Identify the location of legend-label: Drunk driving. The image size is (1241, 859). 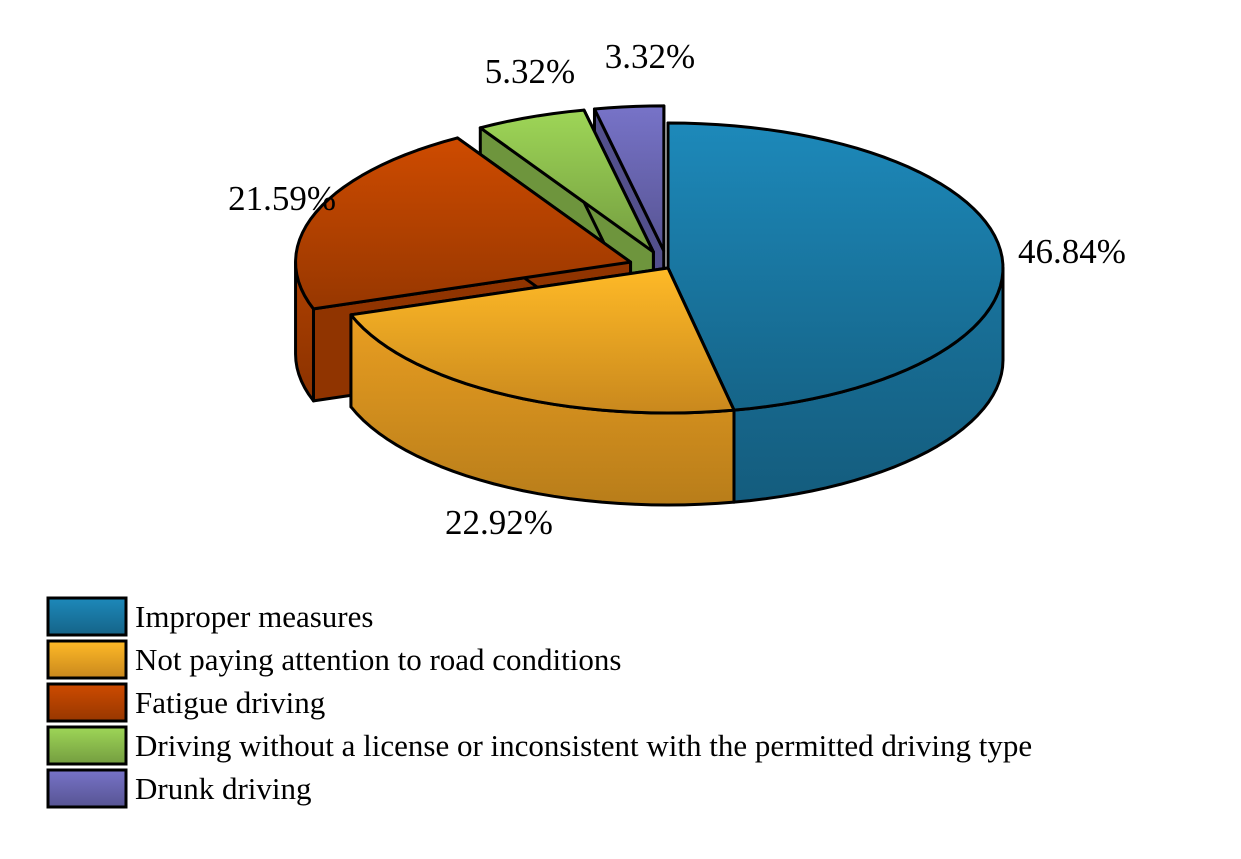
(223, 788).